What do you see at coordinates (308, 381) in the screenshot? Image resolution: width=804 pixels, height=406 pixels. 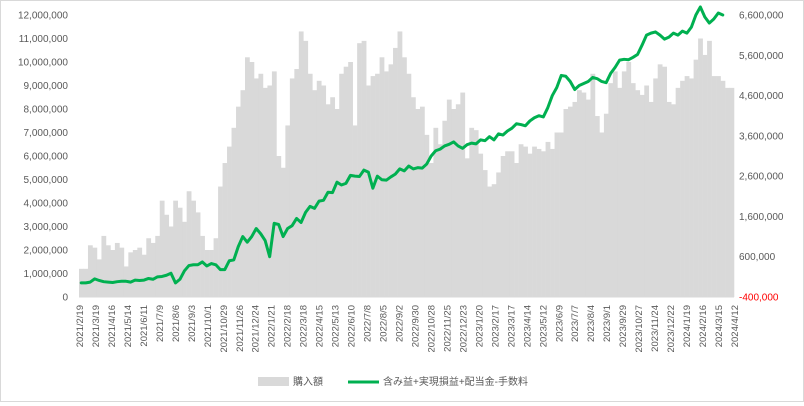 I see `legend-label-bar: 購入額` at bounding box center [308, 381].